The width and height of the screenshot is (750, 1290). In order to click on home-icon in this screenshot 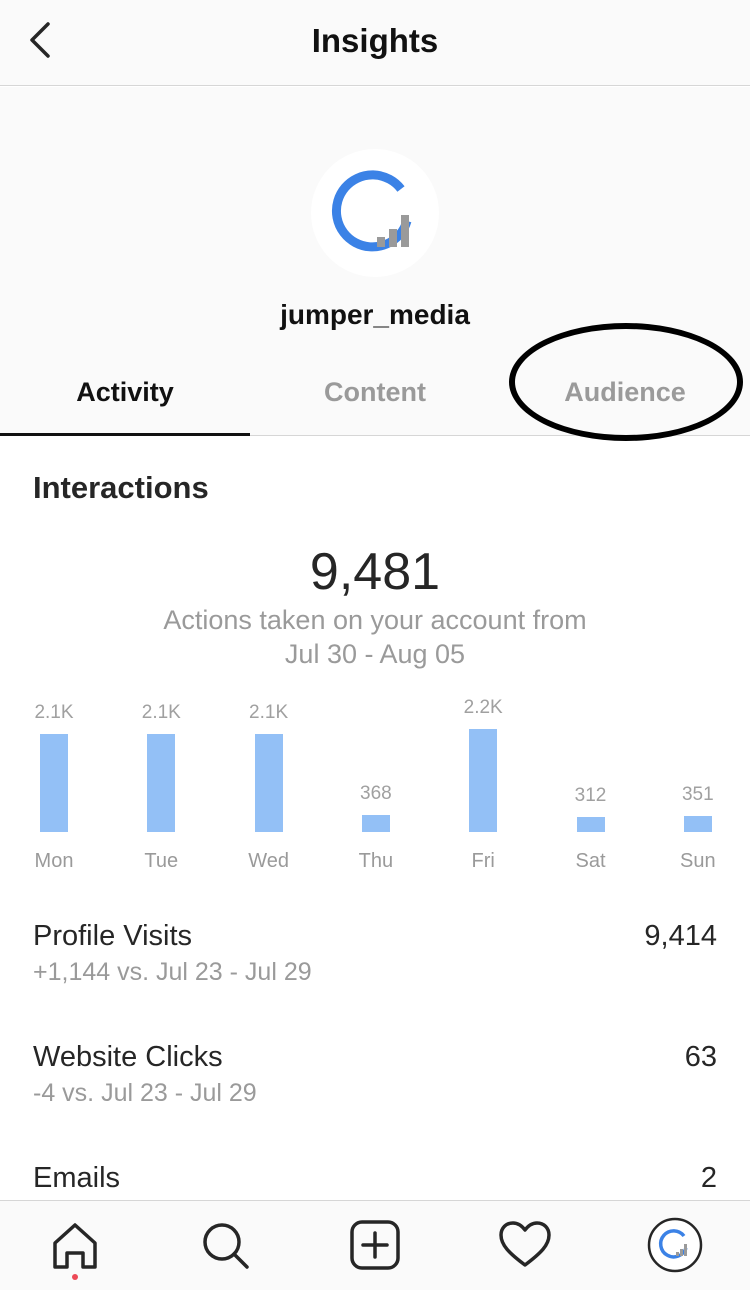, I will do `click(75, 1246)`.